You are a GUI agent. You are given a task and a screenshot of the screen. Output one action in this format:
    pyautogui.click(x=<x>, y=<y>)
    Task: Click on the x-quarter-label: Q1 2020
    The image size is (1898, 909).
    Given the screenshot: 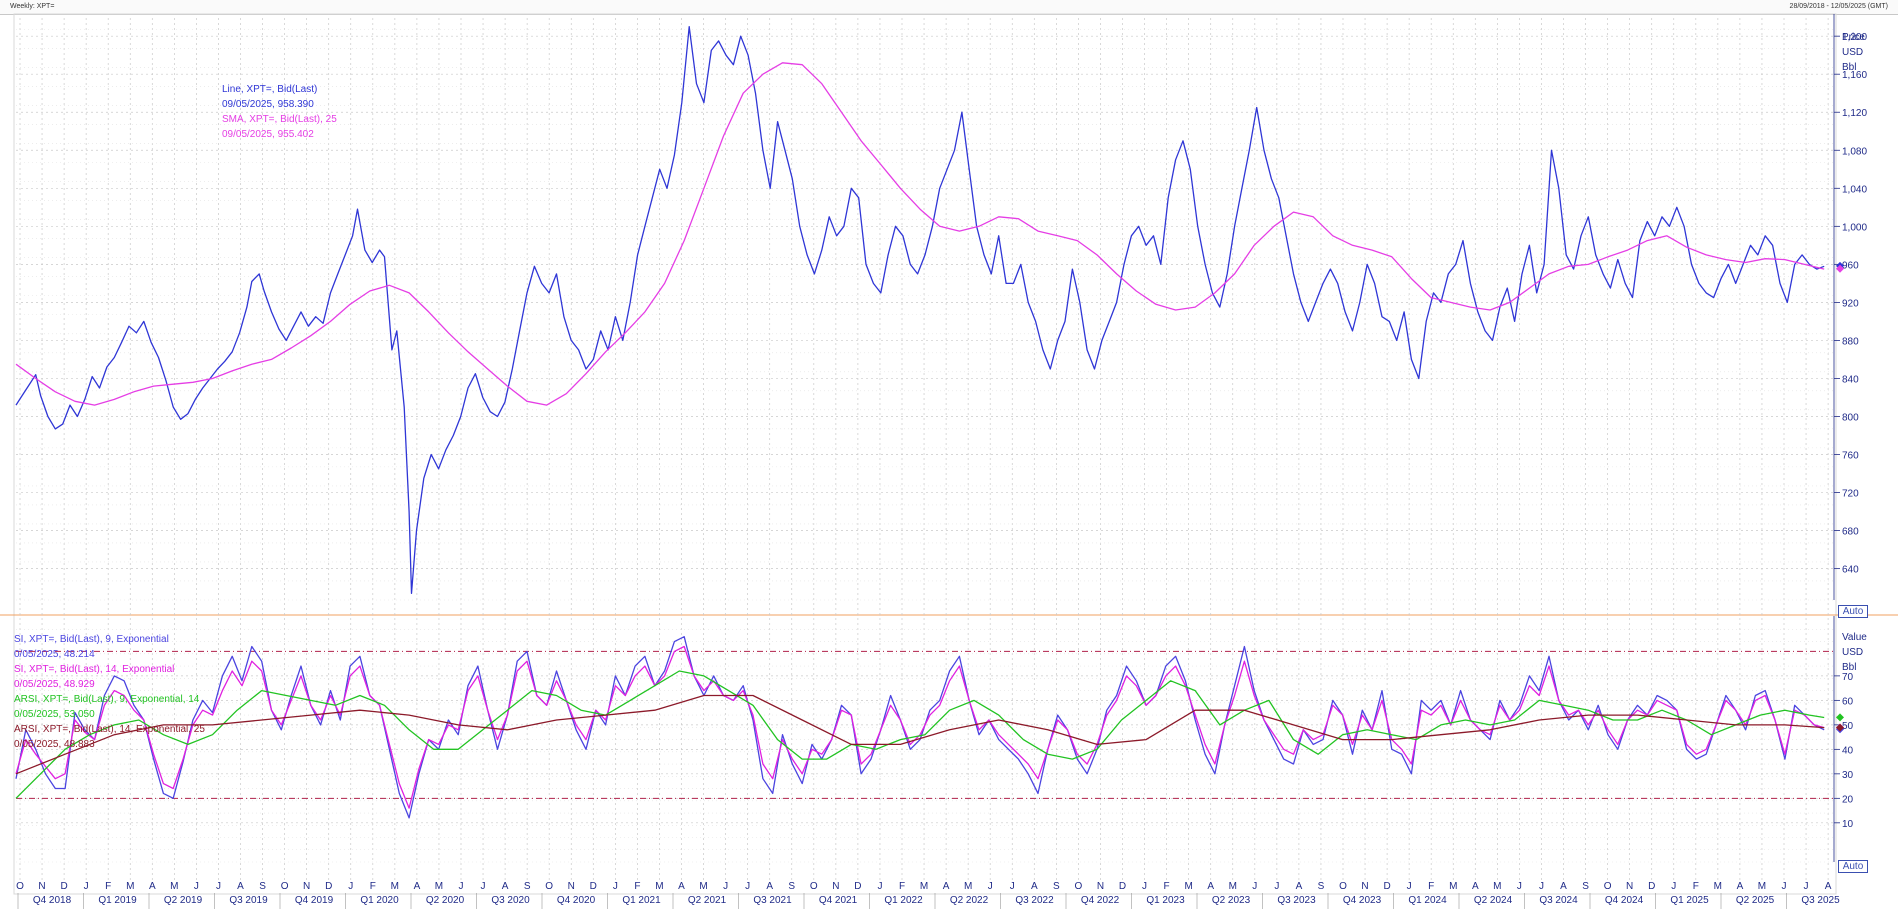 What is the action you would take?
    pyautogui.click(x=379, y=900)
    